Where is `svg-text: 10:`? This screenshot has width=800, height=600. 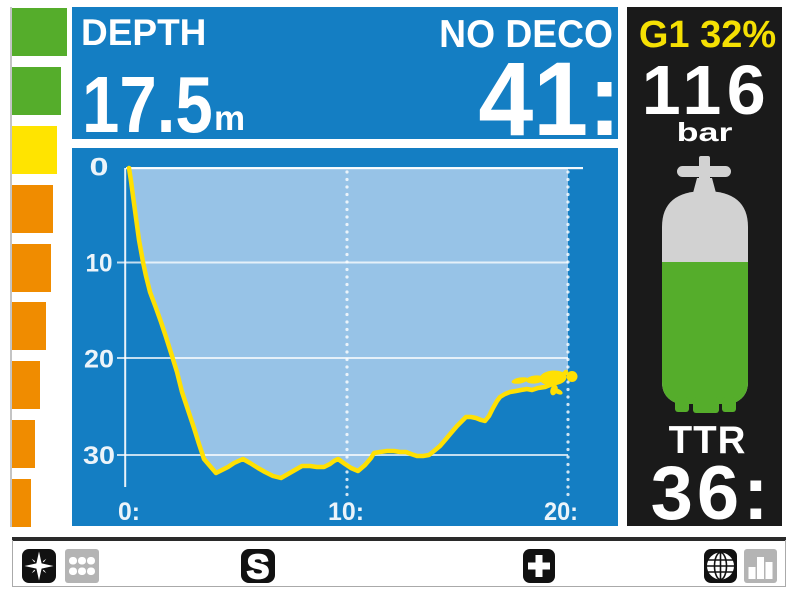 svg-text: 10: is located at coordinates (346, 512).